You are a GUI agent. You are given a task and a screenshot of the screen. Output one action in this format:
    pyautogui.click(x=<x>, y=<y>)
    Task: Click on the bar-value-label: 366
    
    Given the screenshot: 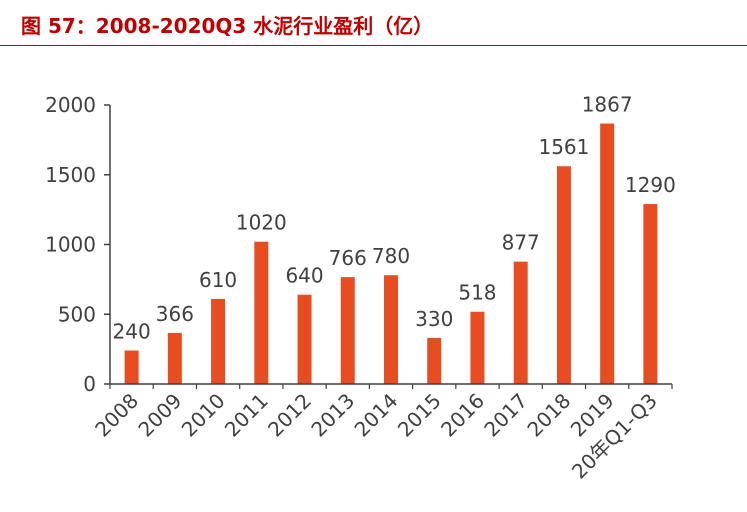 What is the action you would take?
    pyautogui.click(x=175, y=314)
    